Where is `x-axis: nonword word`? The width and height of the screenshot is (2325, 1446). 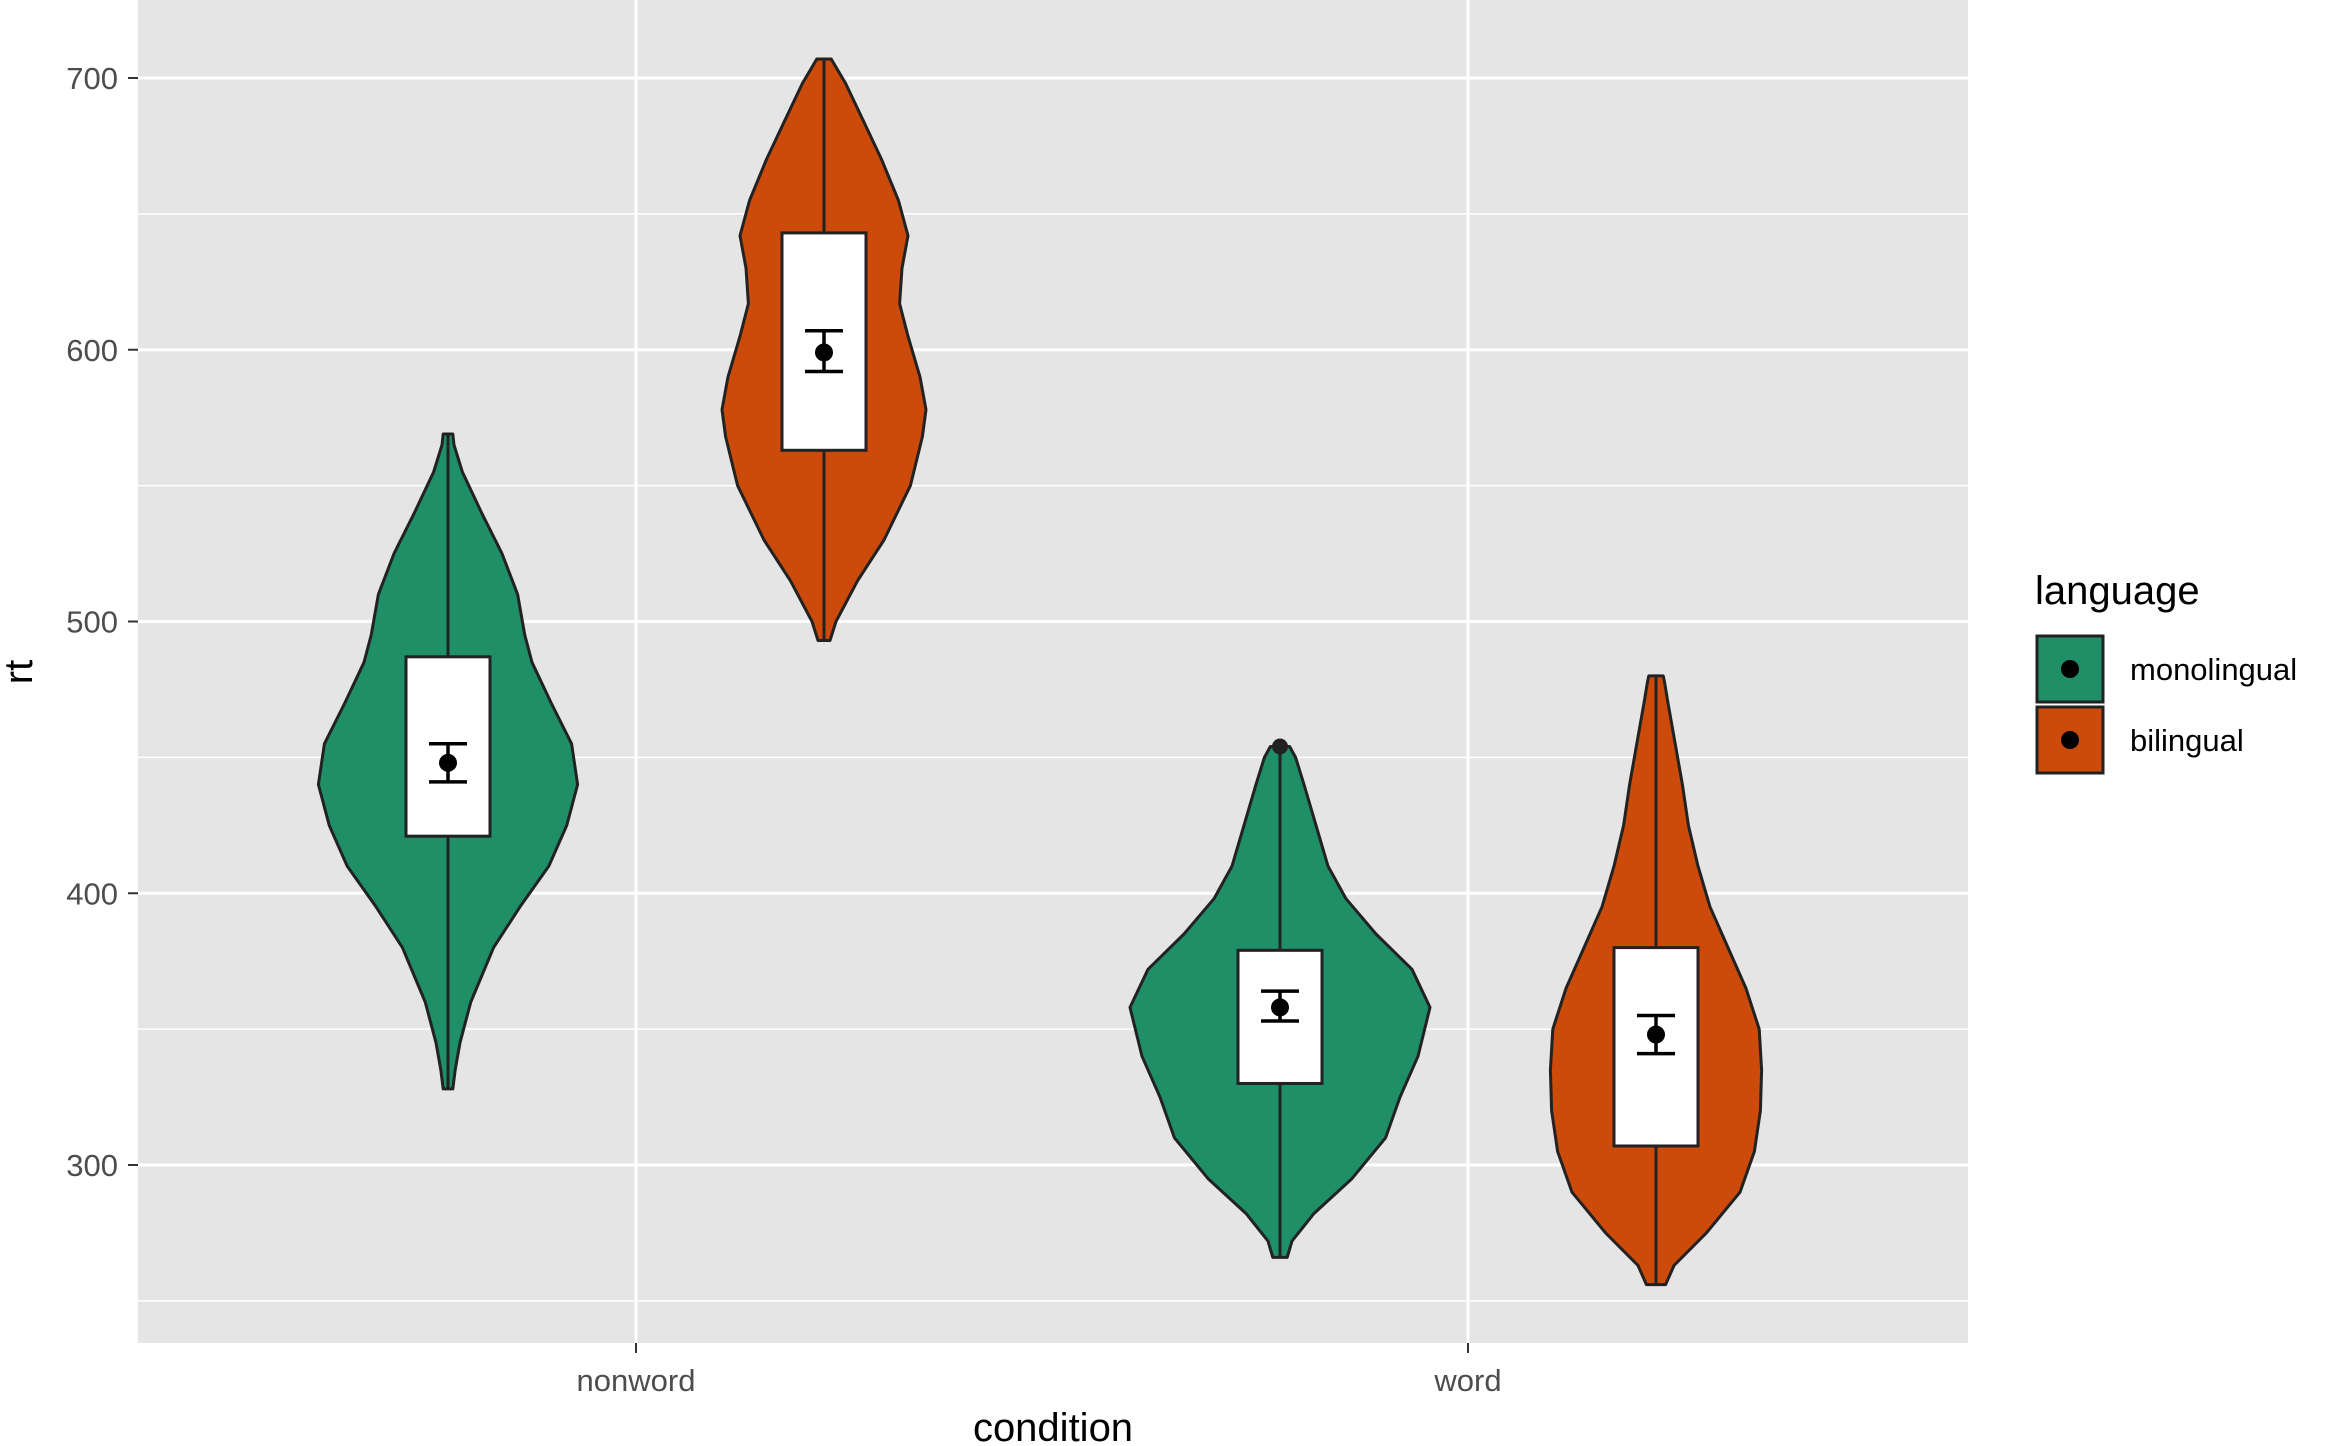 x-axis: nonword word is located at coordinates (1039, 1370).